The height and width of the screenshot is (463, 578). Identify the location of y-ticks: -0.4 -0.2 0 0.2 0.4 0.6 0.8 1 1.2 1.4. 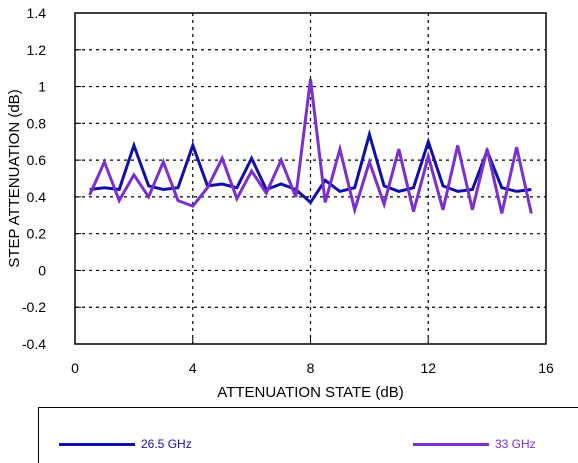
(51, 178).